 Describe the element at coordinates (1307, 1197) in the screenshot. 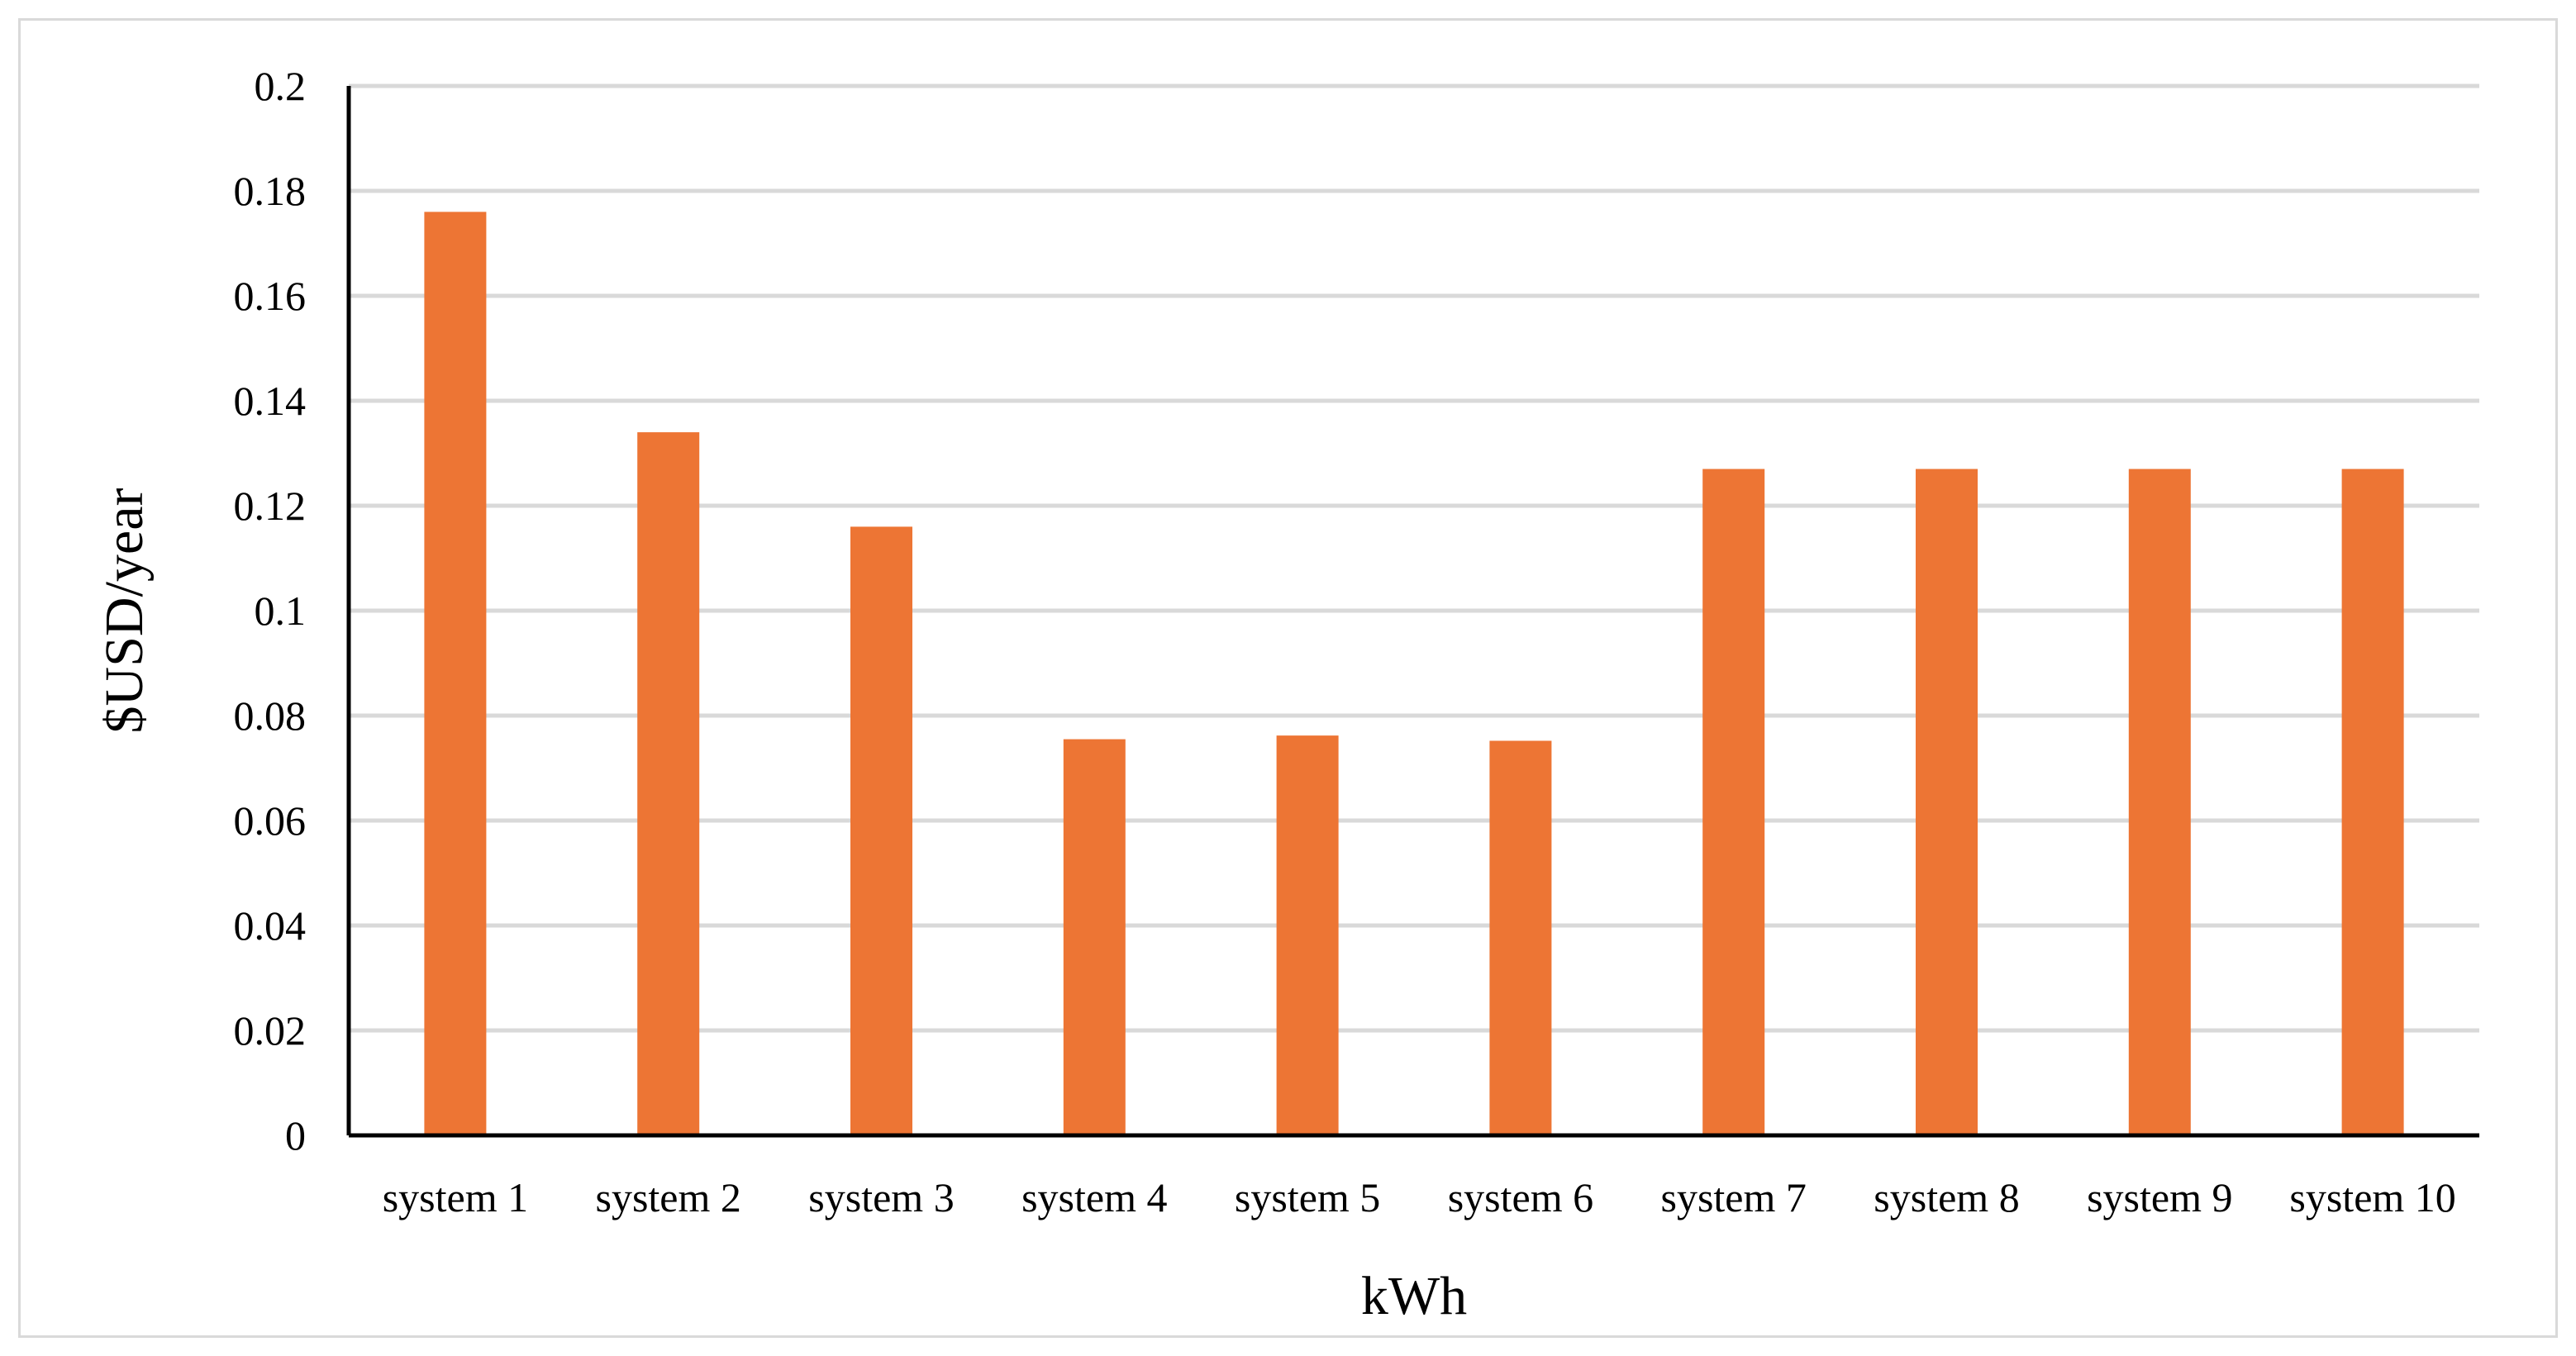

I see `x-tick-label: system 5` at that location.